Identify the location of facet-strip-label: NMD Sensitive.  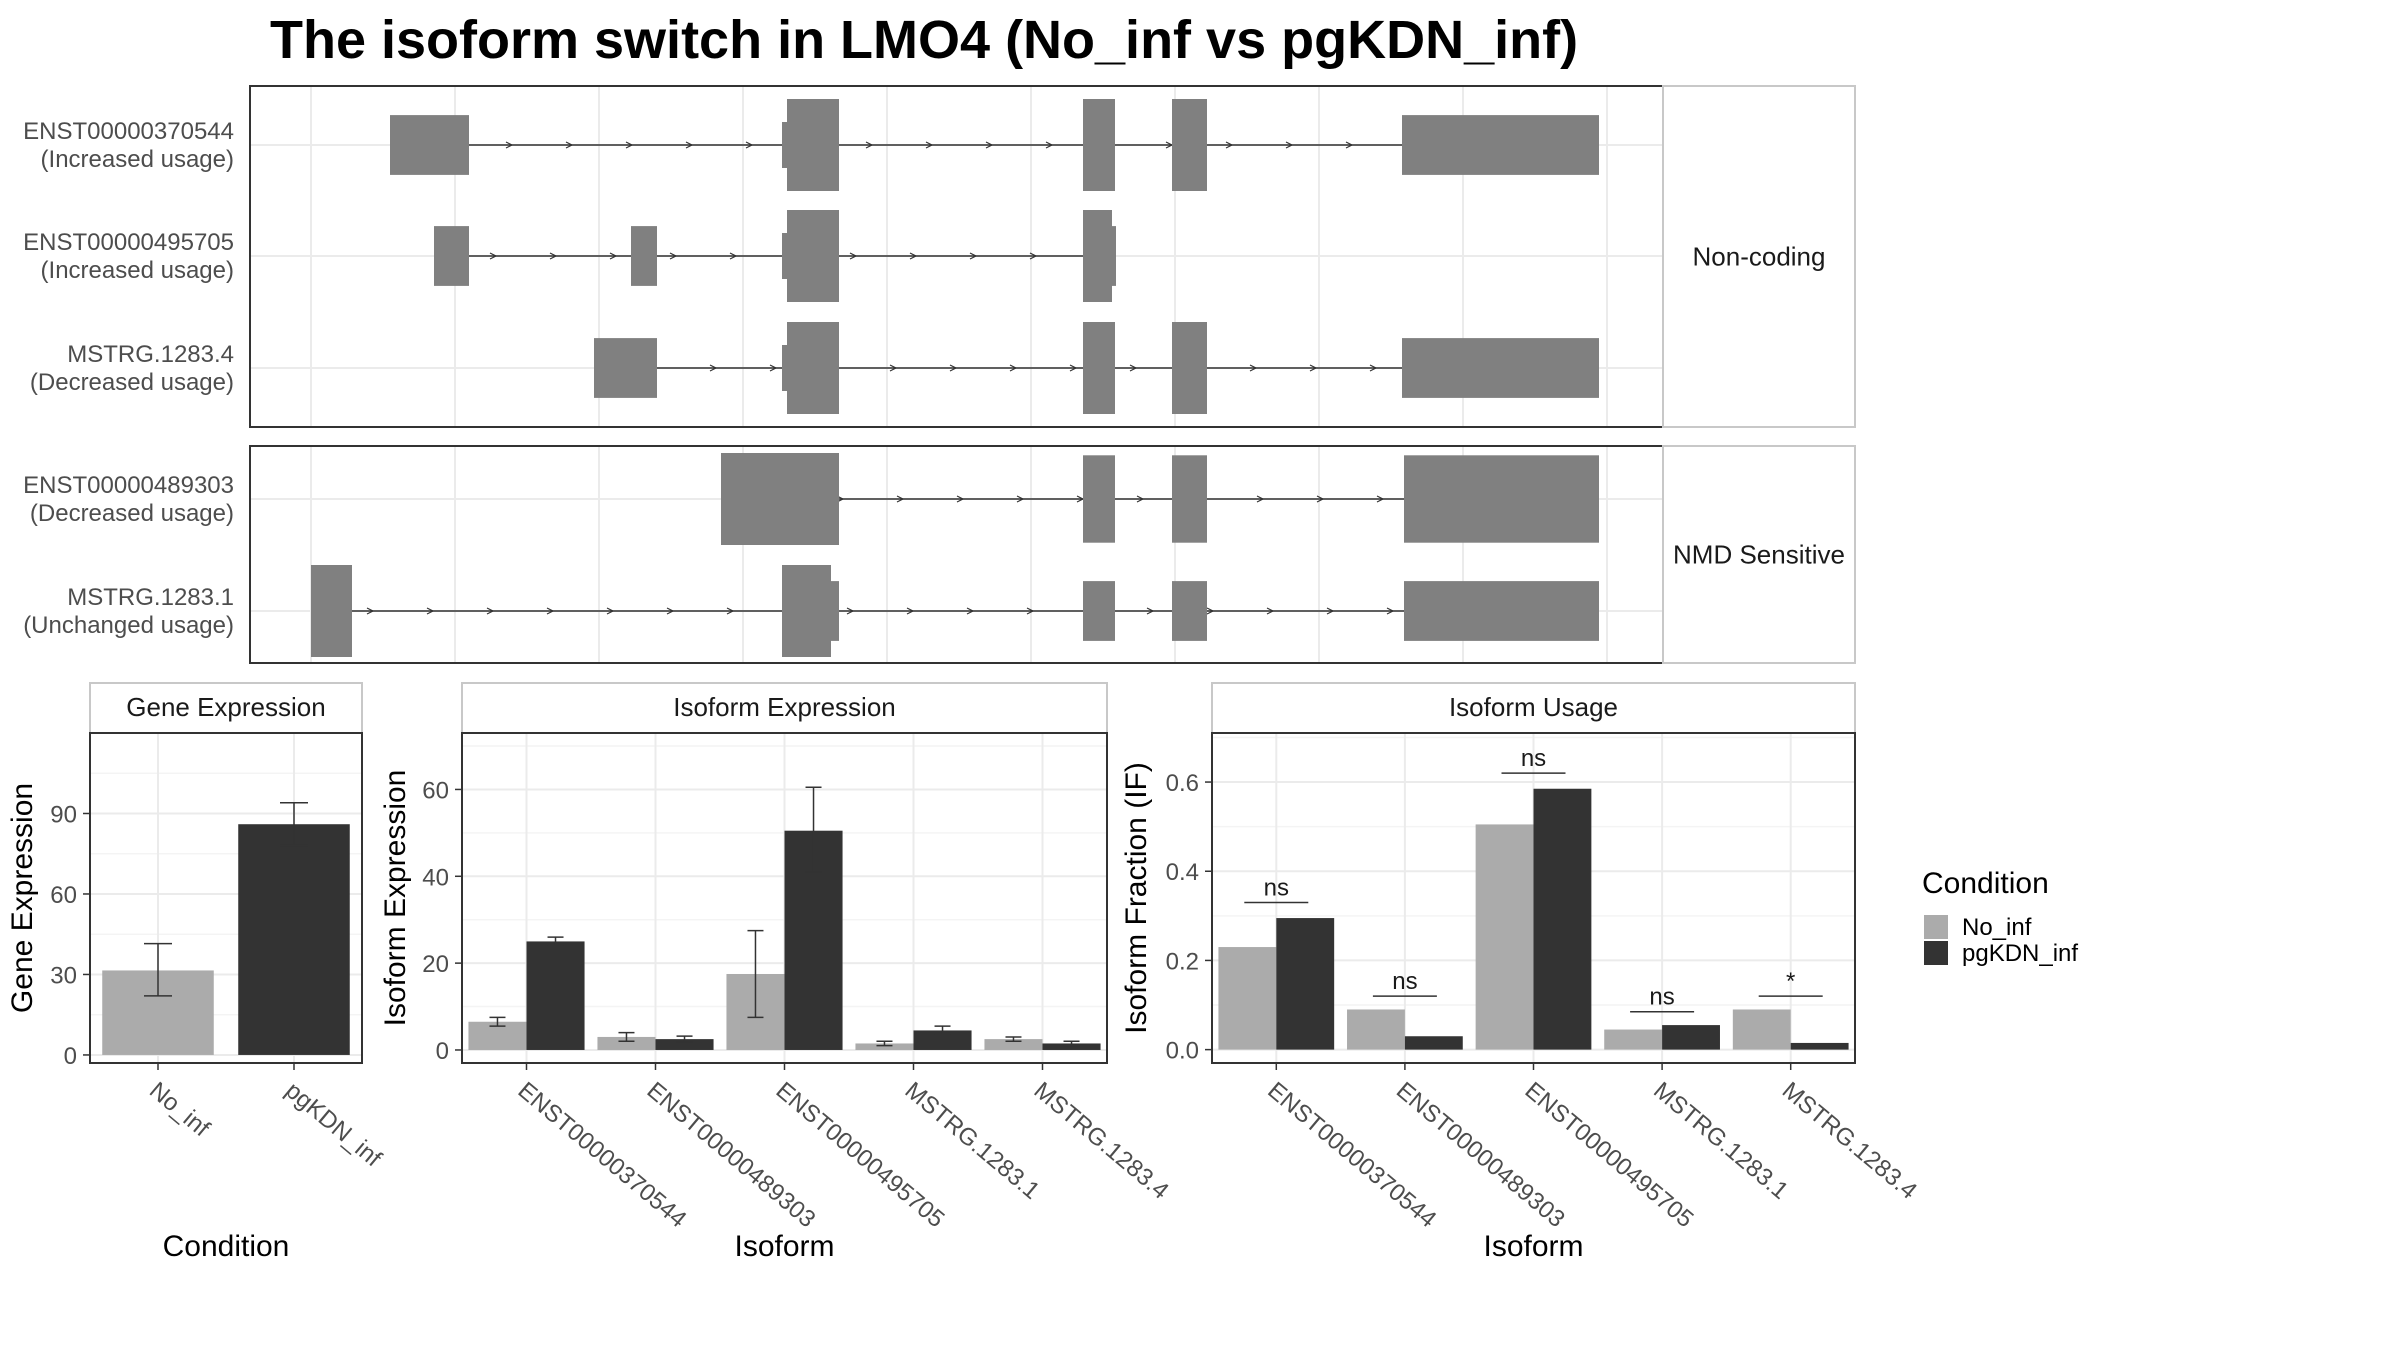
(1759, 555).